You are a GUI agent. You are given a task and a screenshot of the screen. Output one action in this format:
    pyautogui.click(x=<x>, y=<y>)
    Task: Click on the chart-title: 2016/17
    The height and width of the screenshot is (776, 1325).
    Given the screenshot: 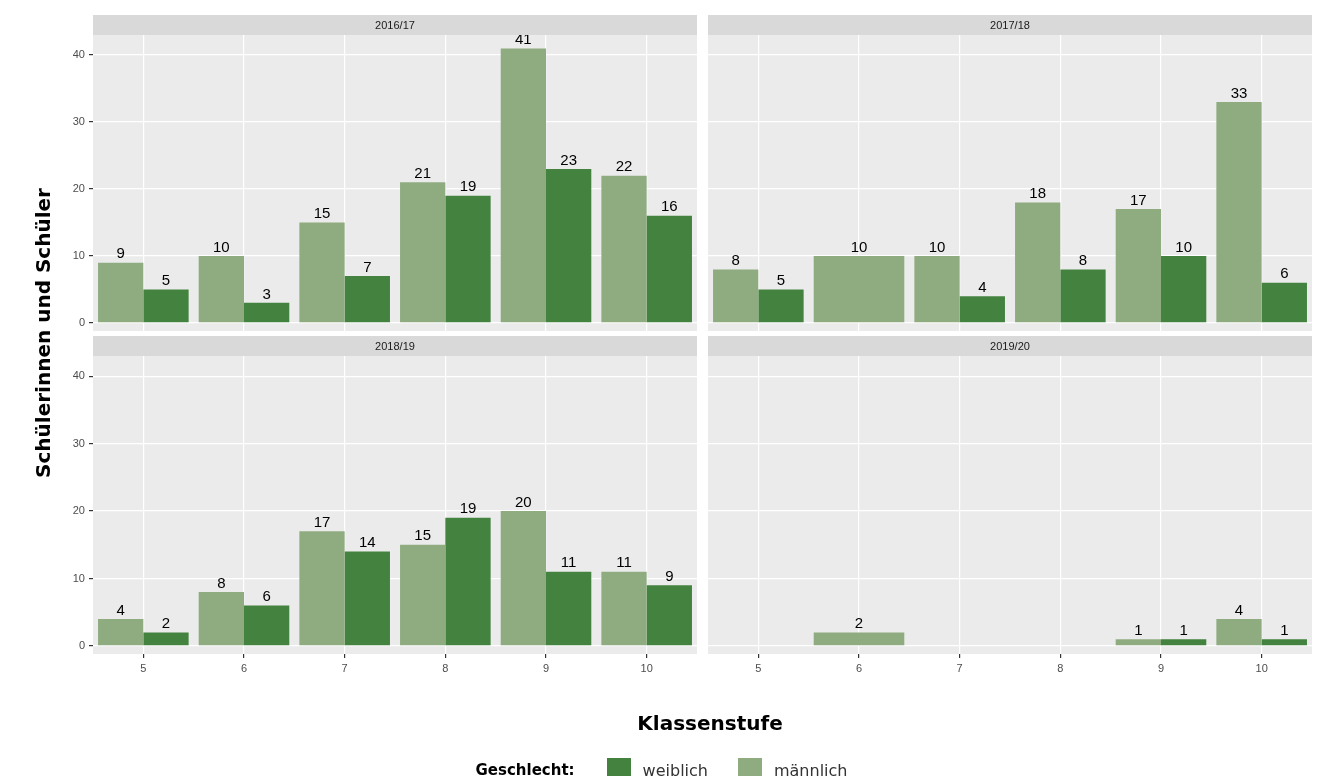 What is the action you would take?
    pyautogui.click(x=395, y=25)
    